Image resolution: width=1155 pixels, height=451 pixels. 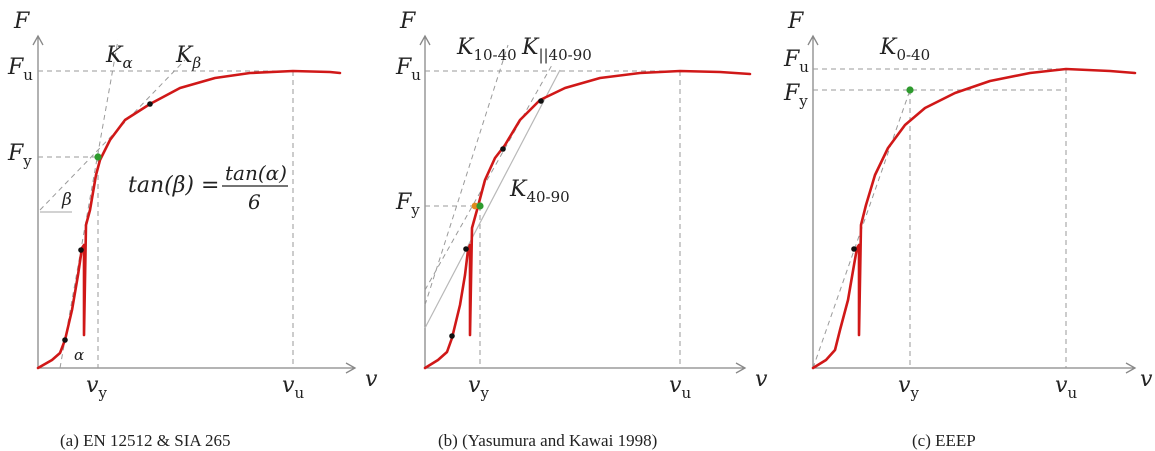 I want to click on k-0-40-label: K0-40, so click(x=904, y=49).